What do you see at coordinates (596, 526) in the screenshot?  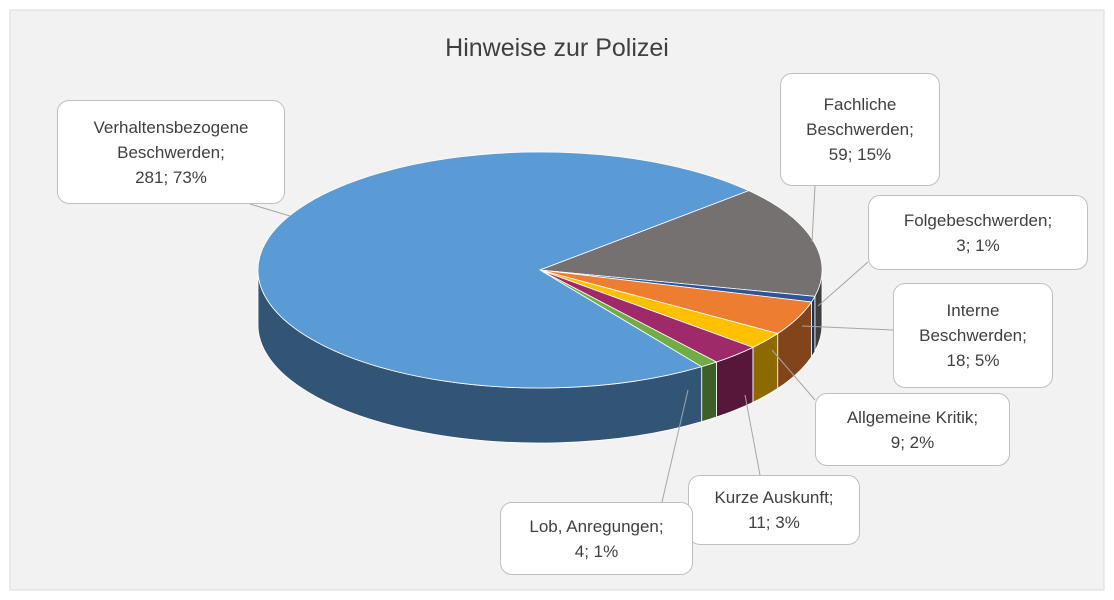 I see `label-category: Lob, Anregungen;` at bounding box center [596, 526].